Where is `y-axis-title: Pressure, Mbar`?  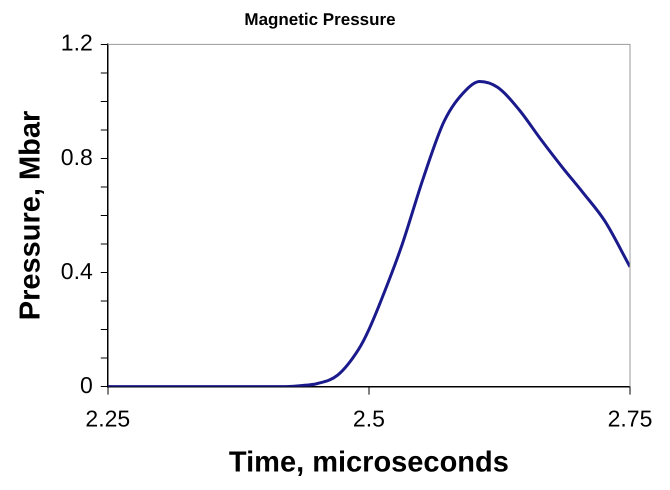 y-axis-title: Pressure, Mbar is located at coordinates (30, 215).